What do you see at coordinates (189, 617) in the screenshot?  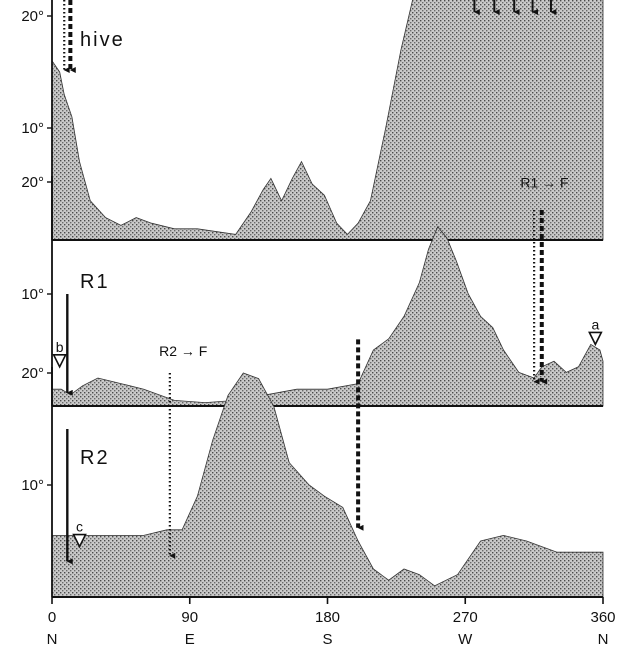 I see `x-tick-label: 90` at bounding box center [189, 617].